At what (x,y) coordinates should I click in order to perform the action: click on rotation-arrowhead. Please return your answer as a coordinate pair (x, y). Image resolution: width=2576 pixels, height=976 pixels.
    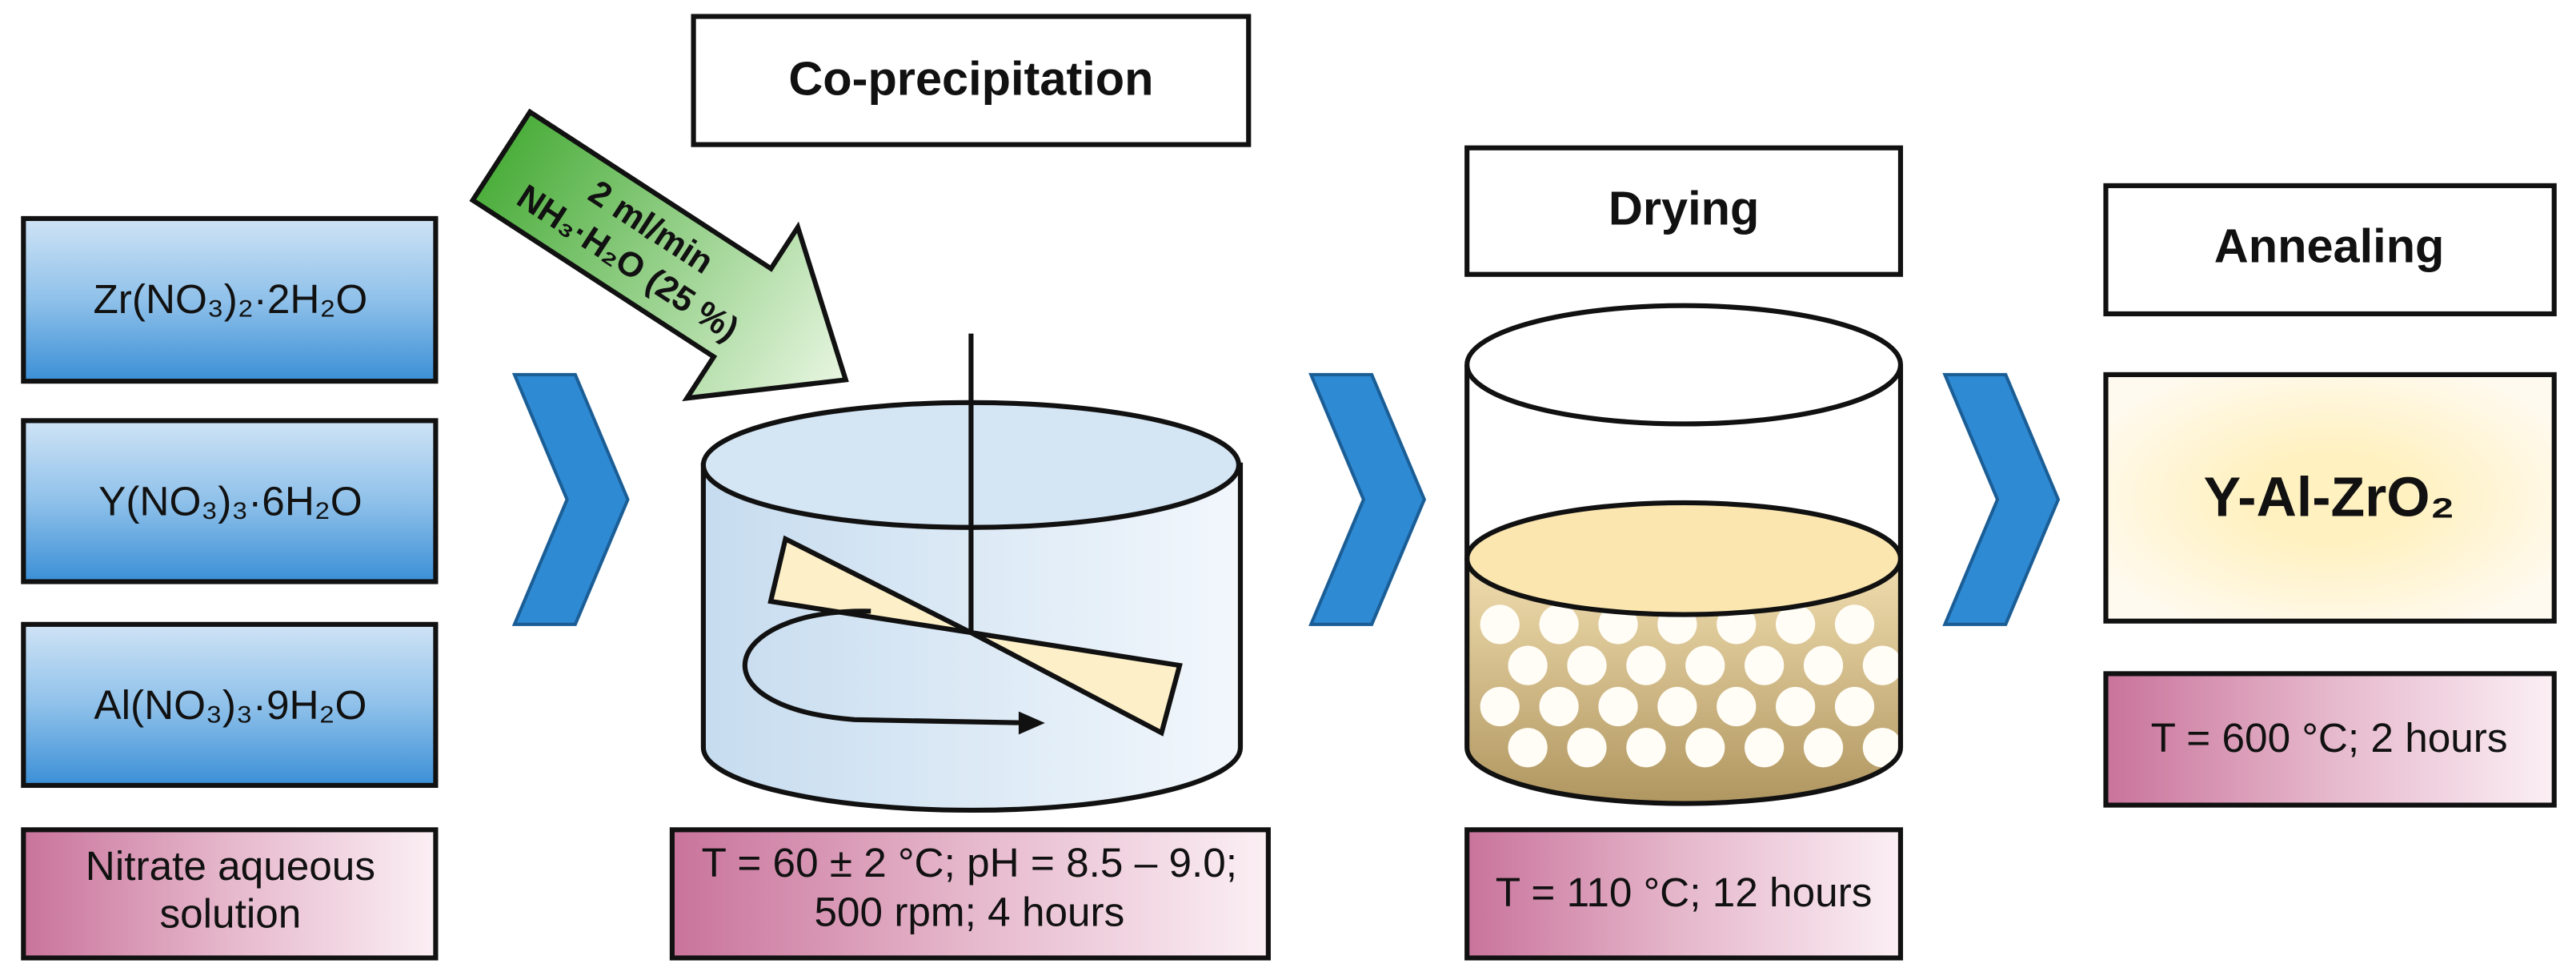
    Looking at the image, I should click on (1031, 723).